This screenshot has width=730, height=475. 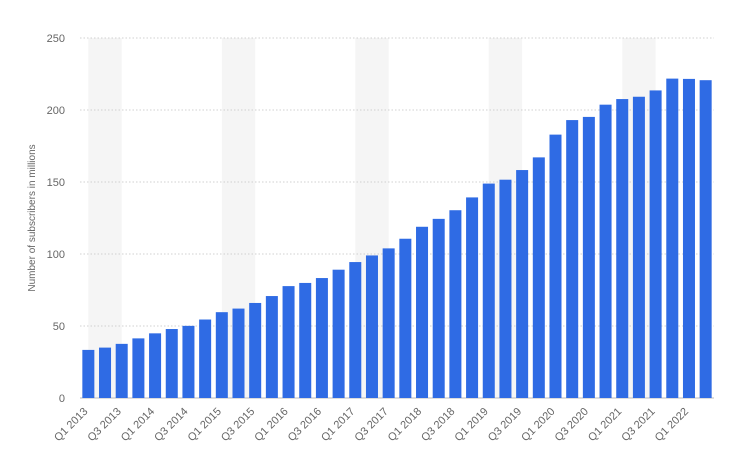 What do you see at coordinates (305, 340) in the screenshot?
I see `bar-q2-2016` at bounding box center [305, 340].